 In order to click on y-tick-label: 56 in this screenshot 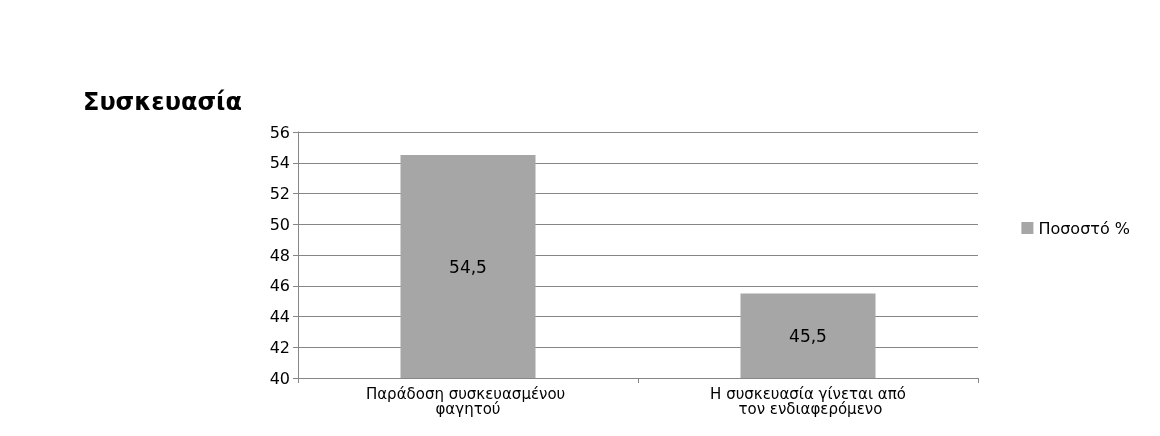, I will do `click(279, 132)`.